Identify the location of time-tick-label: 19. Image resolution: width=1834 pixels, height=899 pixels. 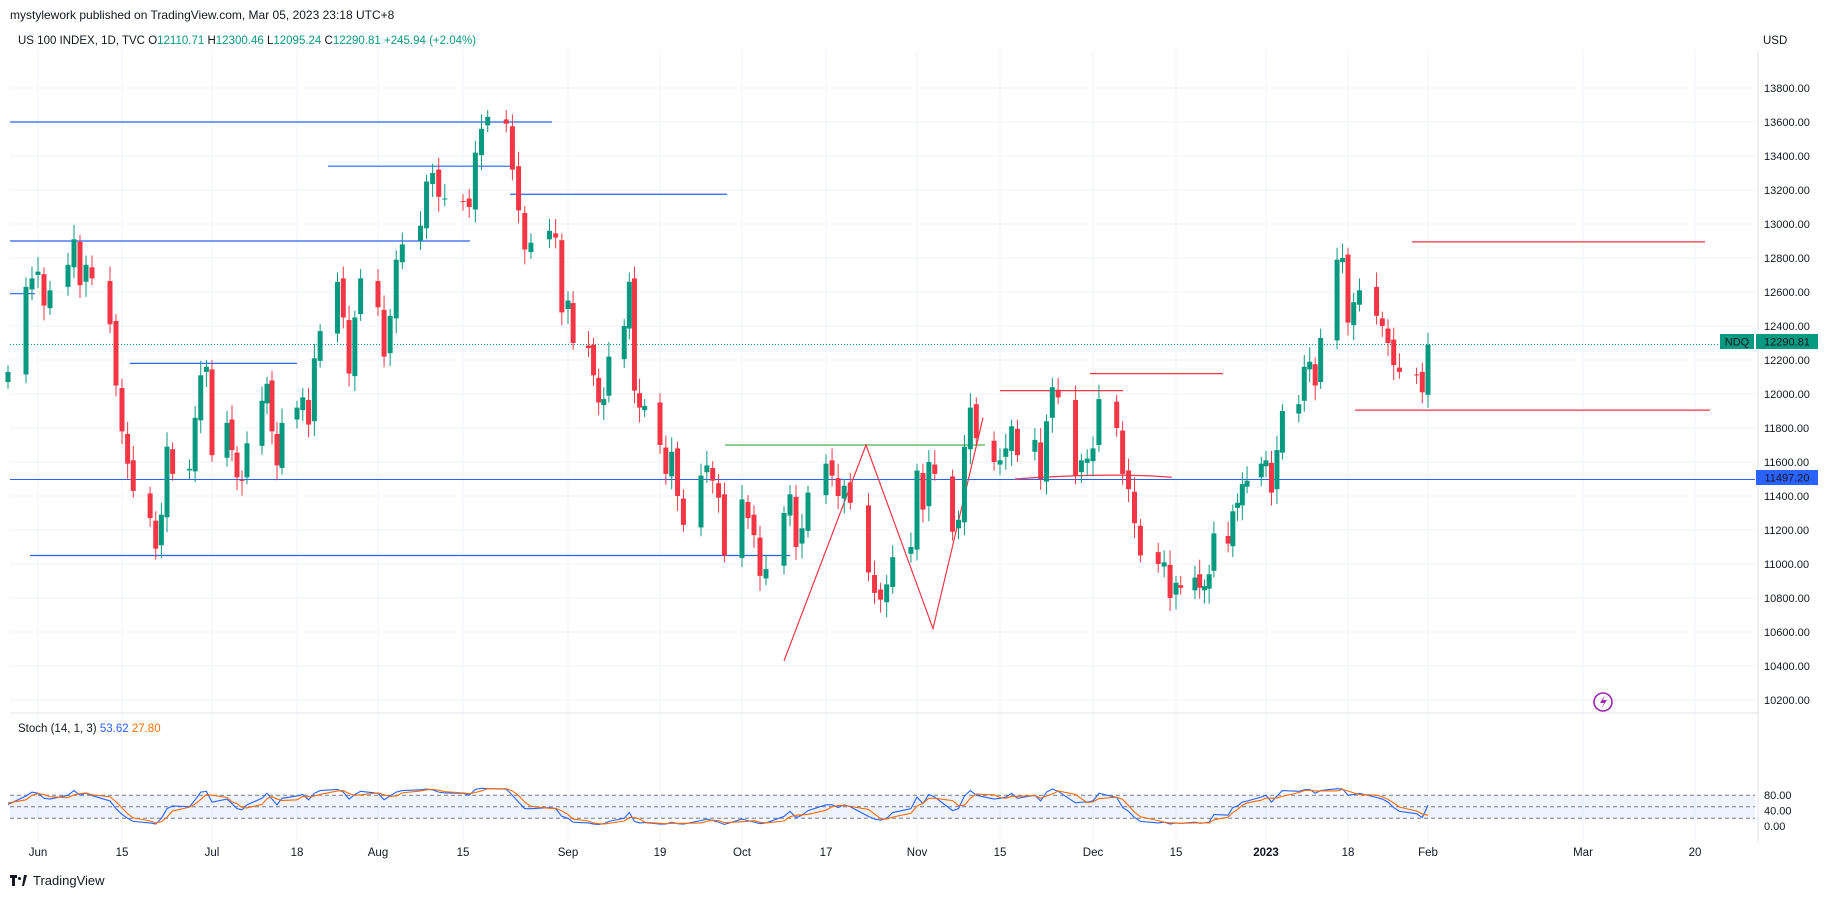
(660, 853).